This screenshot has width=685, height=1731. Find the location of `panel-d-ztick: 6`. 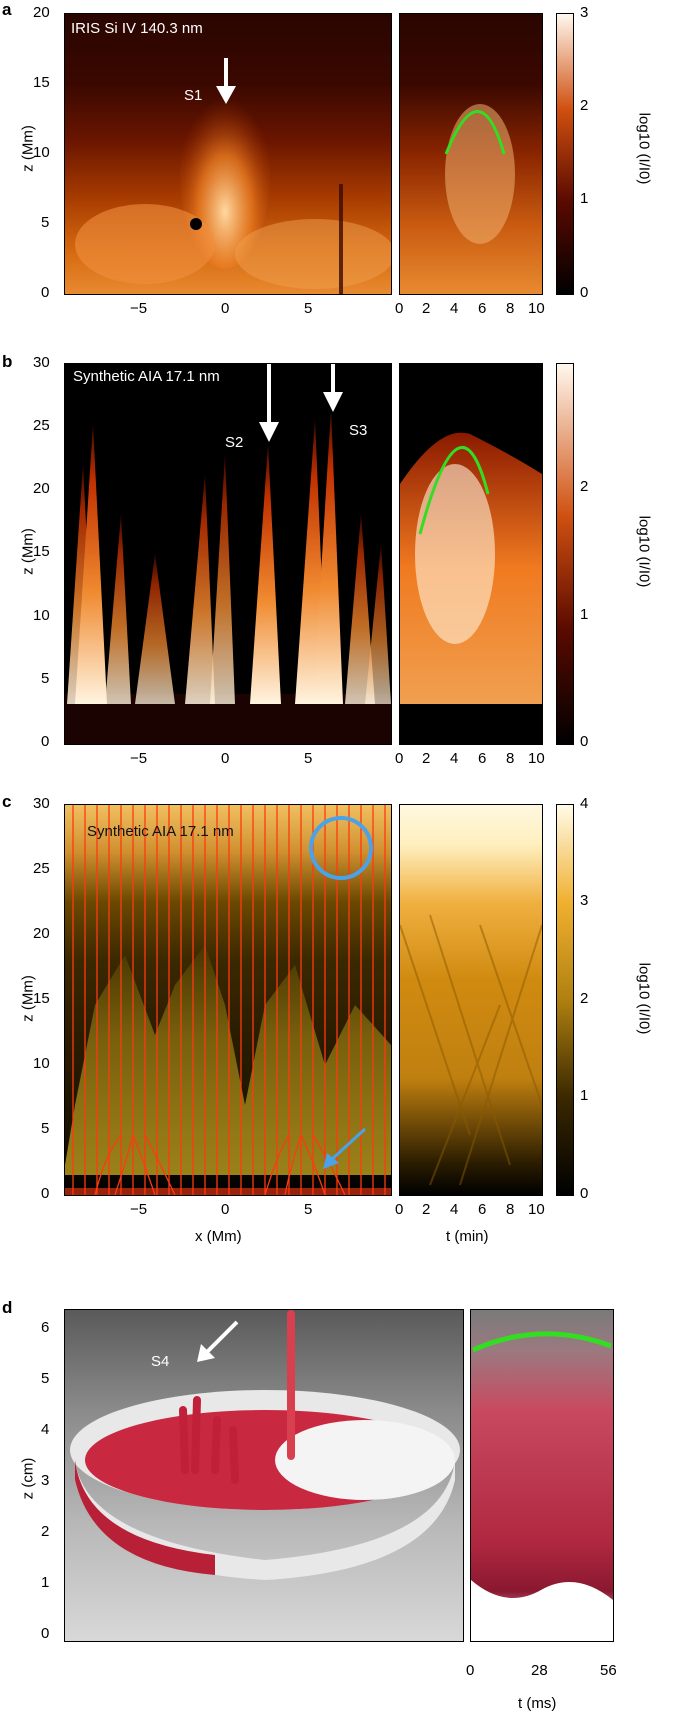

panel-d-ztick: 6 is located at coordinates (45, 1327).